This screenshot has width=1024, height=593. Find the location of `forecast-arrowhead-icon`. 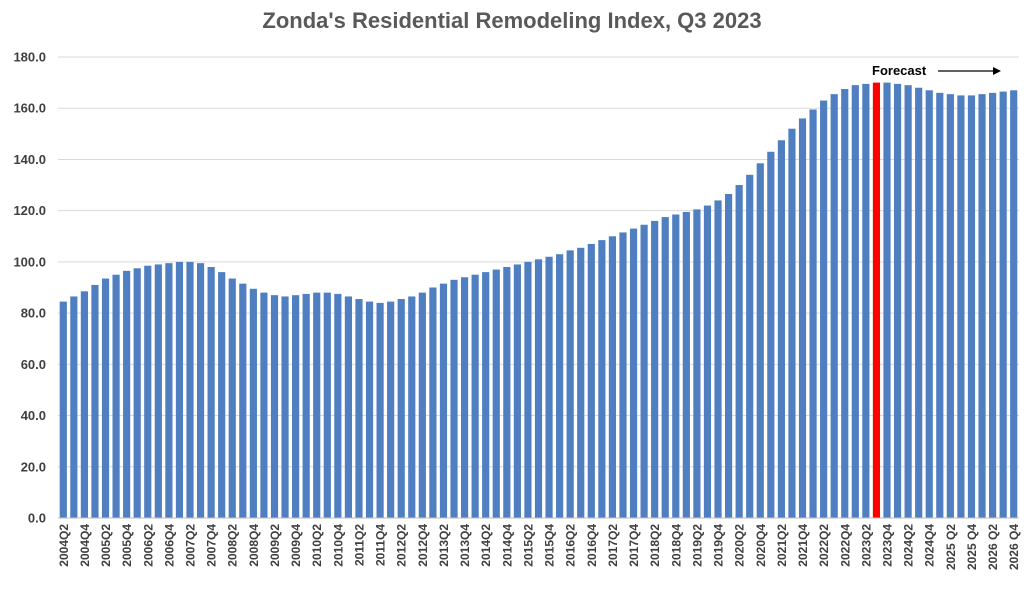

forecast-arrowhead-icon is located at coordinates (997, 71).